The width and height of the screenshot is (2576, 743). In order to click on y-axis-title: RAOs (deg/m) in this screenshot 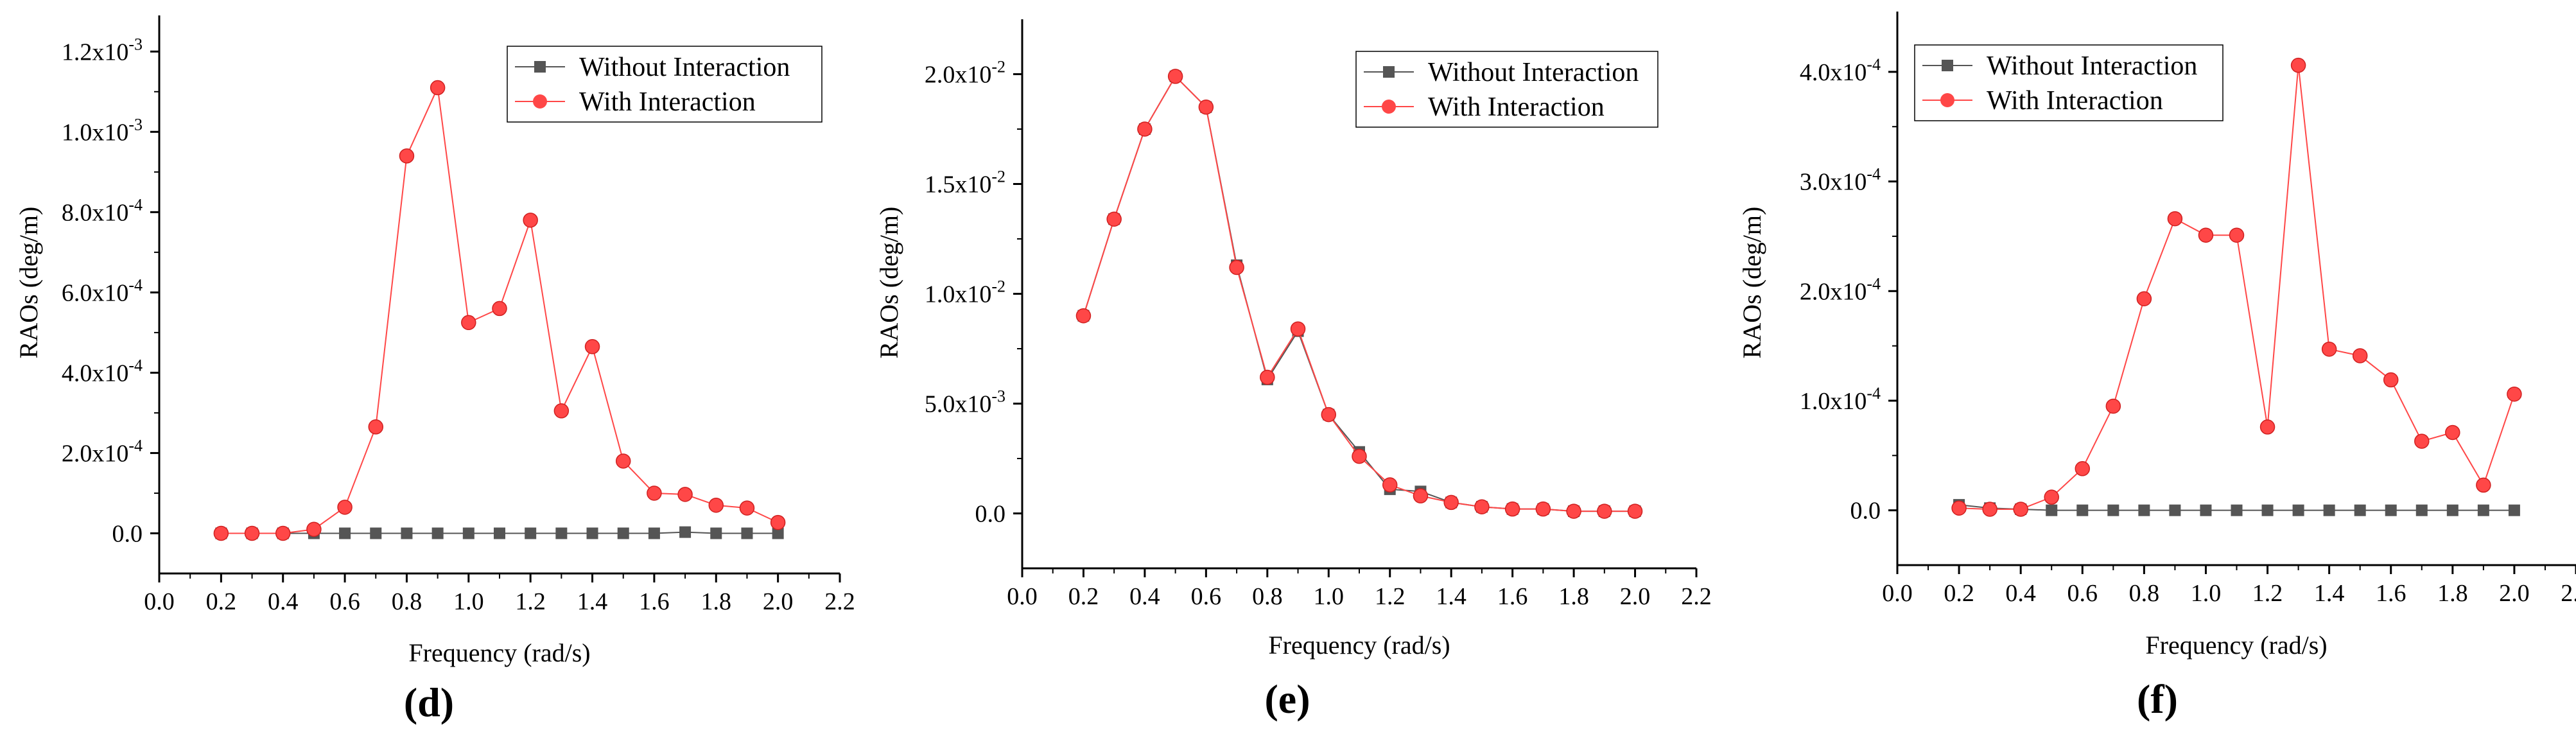, I will do `click(1751, 283)`.